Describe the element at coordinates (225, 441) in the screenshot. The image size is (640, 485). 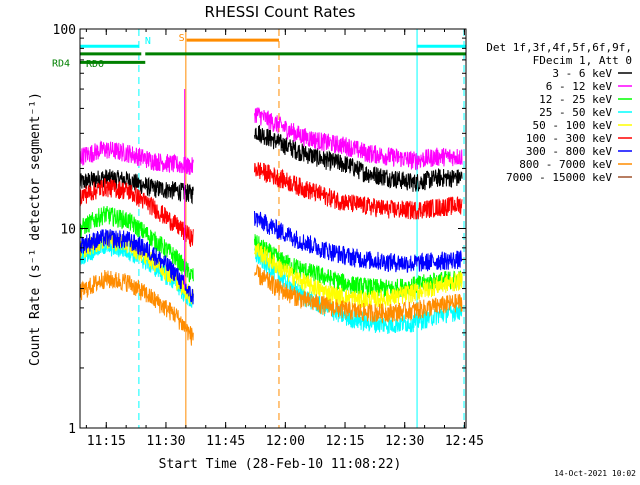
I see `x-tick-label: 11:45` at that location.